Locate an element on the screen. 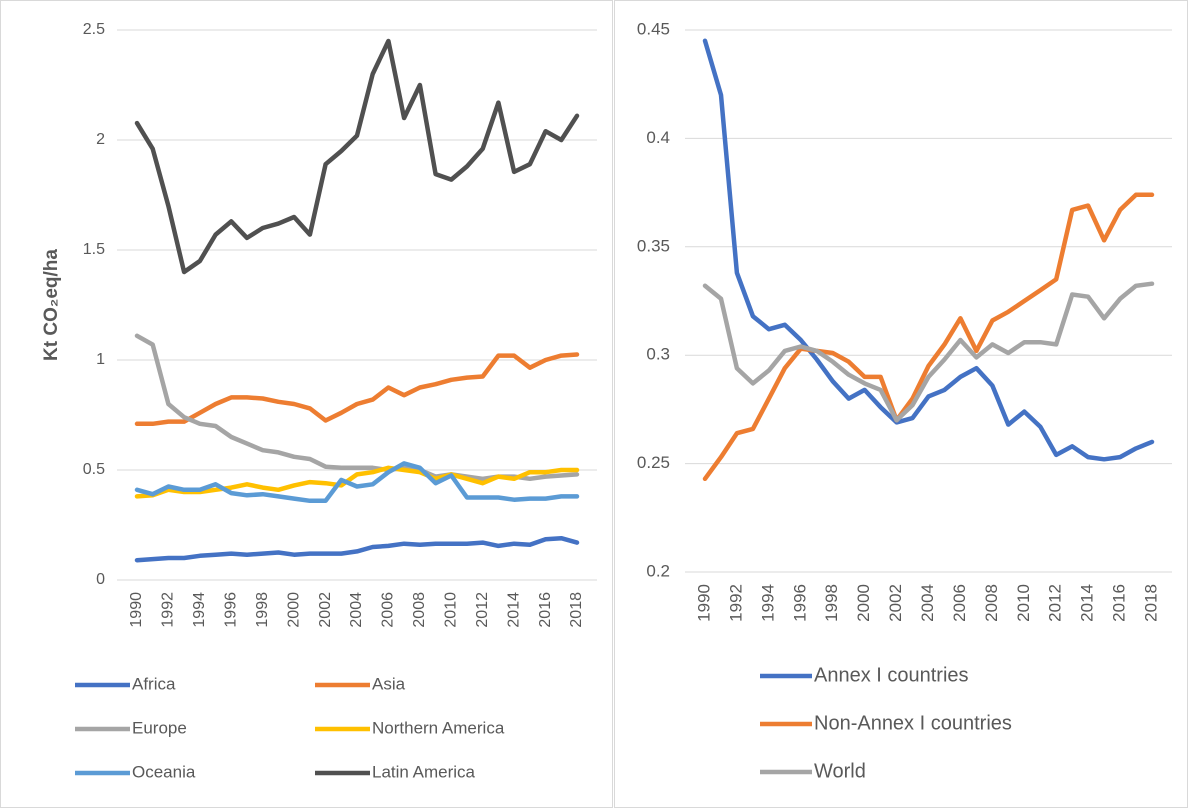 This screenshot has height=809, width=1189. y-tick-label: 1 is located at coordinates (100, 359).